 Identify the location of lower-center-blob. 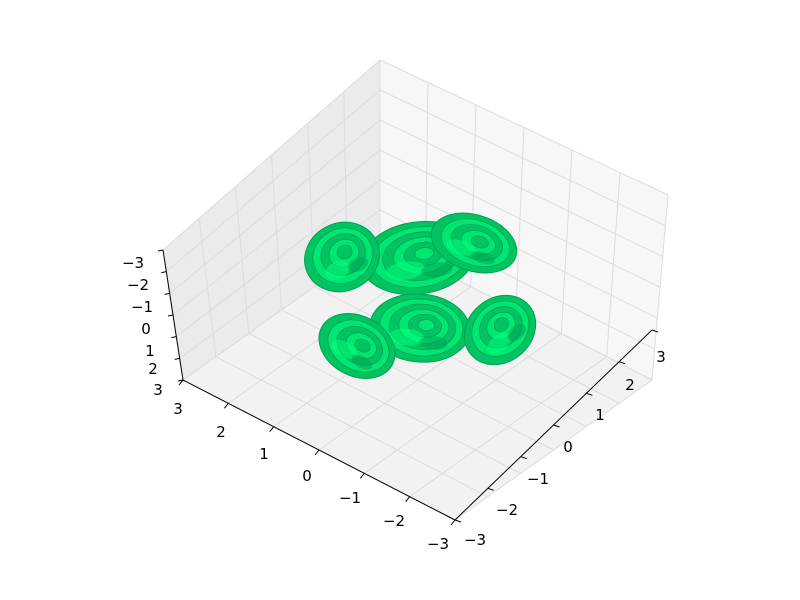
(420, 328).